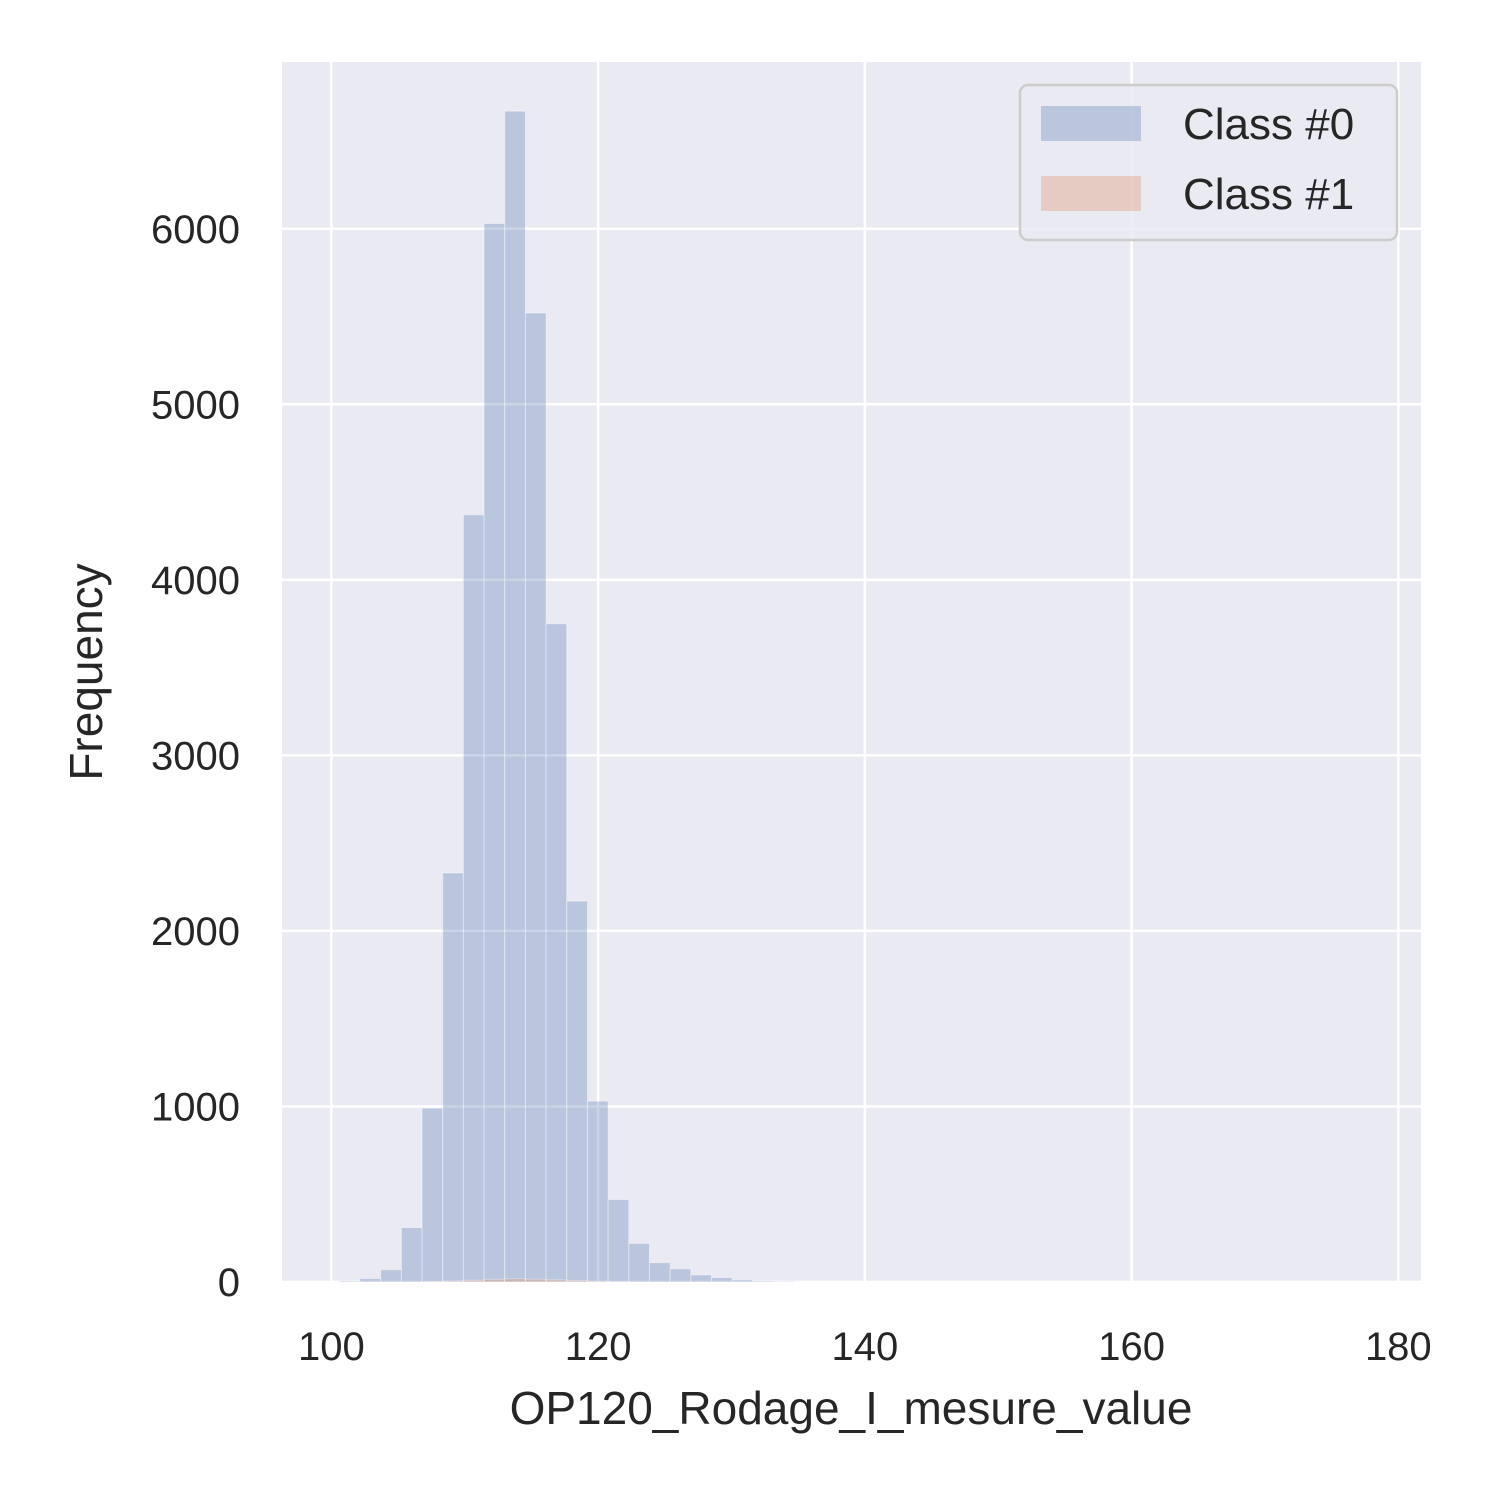 The height and width of the screenshot is (1500, 1500). I want to click on y-tick-label: 6000, so click(195, 230).